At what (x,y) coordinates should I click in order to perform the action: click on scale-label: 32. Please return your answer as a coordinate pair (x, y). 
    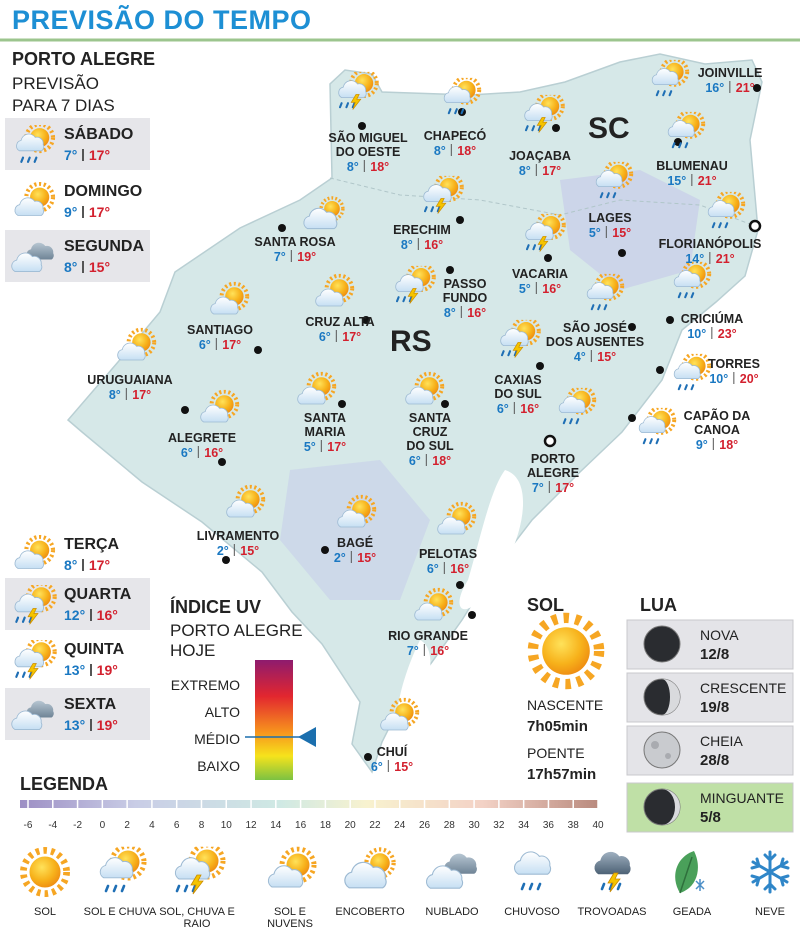
    Looking at the image, I should click on (499, 825).